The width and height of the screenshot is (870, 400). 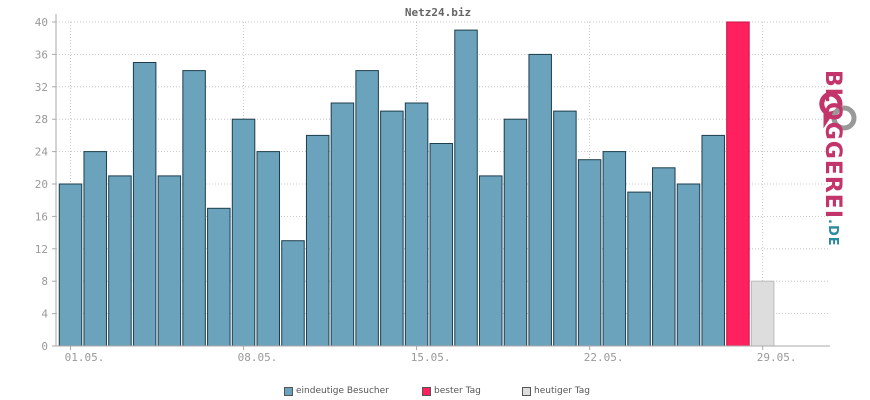 I want to click on y-tick-label: 8, so click(x=44, y=281).